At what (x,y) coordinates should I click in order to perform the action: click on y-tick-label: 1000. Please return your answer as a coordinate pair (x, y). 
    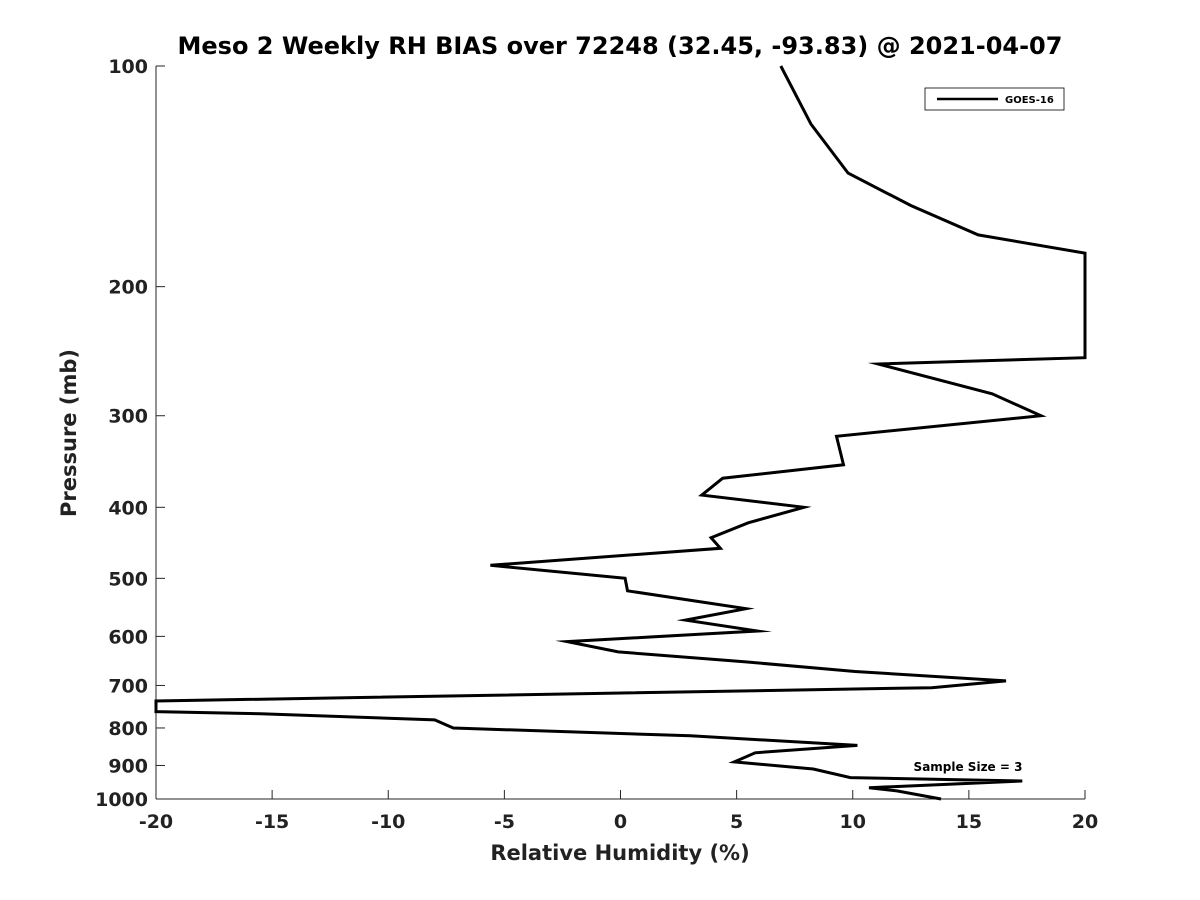
    Looking at the image, I should click on (121, 800).